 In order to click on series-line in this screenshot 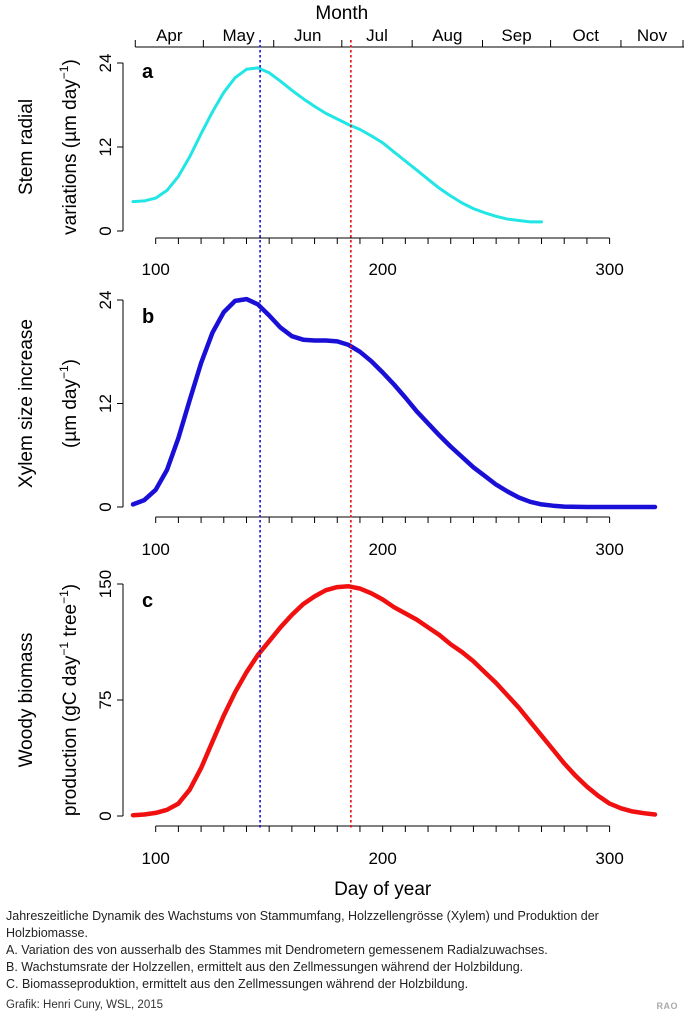, I will do `click(337, 145)`.